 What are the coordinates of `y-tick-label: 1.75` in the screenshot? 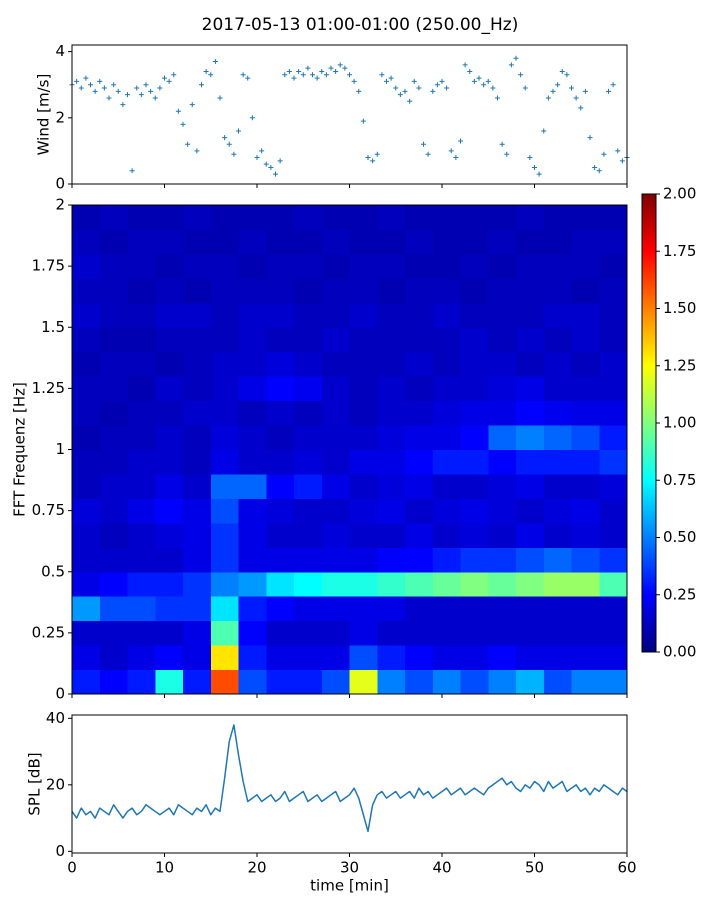 It's located at (48, 266).